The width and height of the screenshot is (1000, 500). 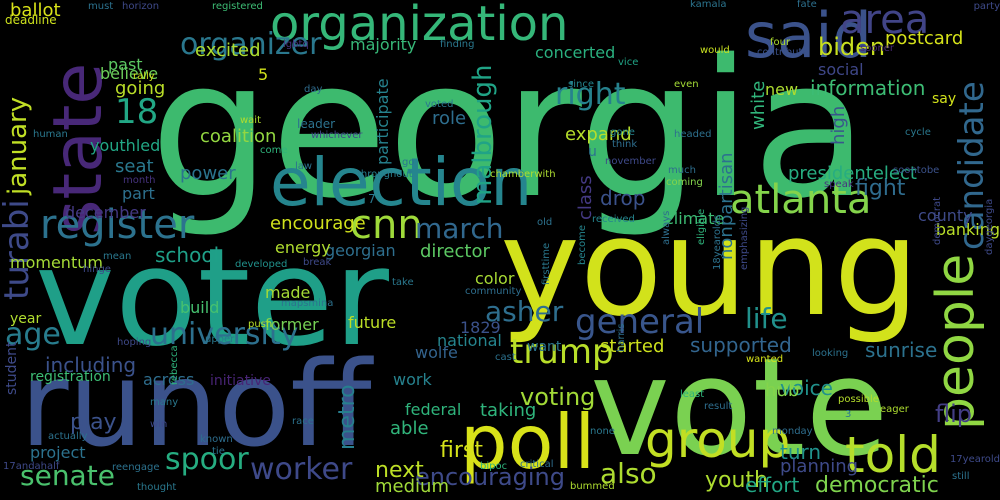 What do you see at coordinates (408, 162) in the screenshot?
I see `word-go: go` at bounding box center [408, 162].